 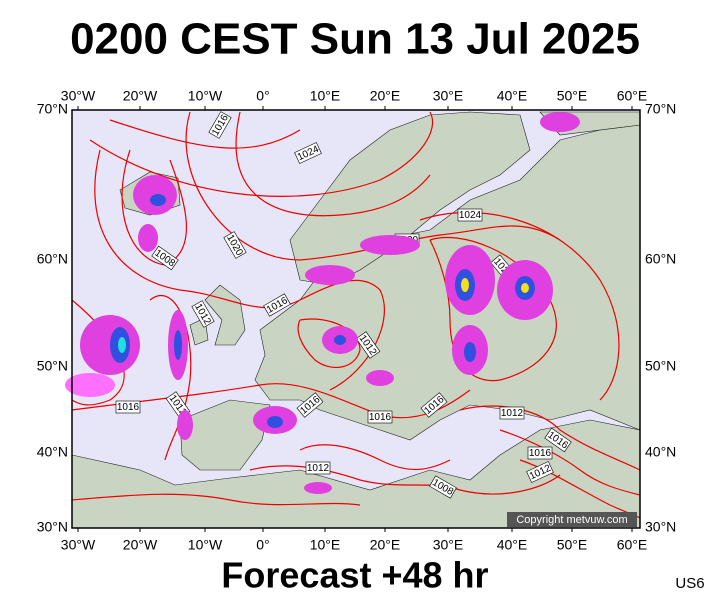 I want to click on isobar-label: 1024, so click(x=470, y=215).